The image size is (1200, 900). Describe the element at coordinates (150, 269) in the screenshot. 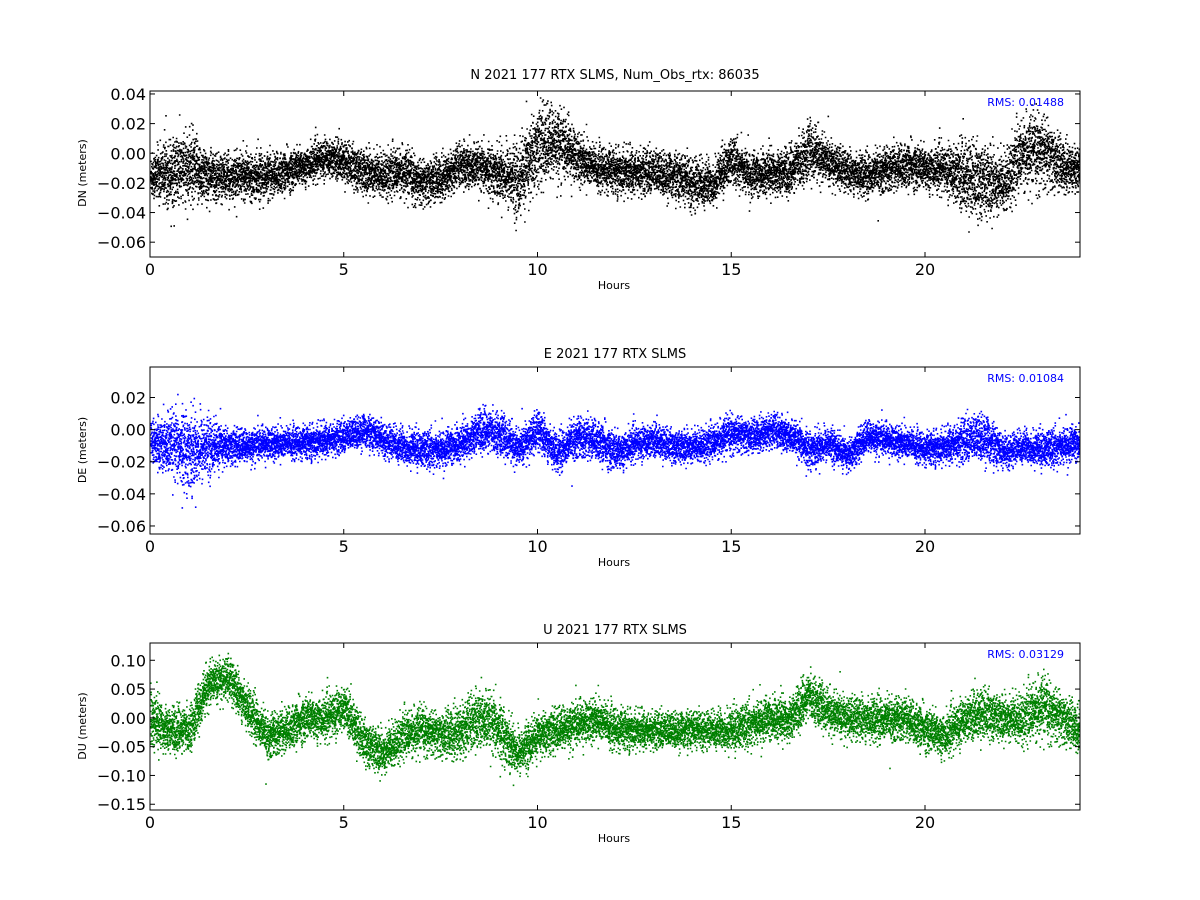

I see `north-xtick-label: 0` at that location.